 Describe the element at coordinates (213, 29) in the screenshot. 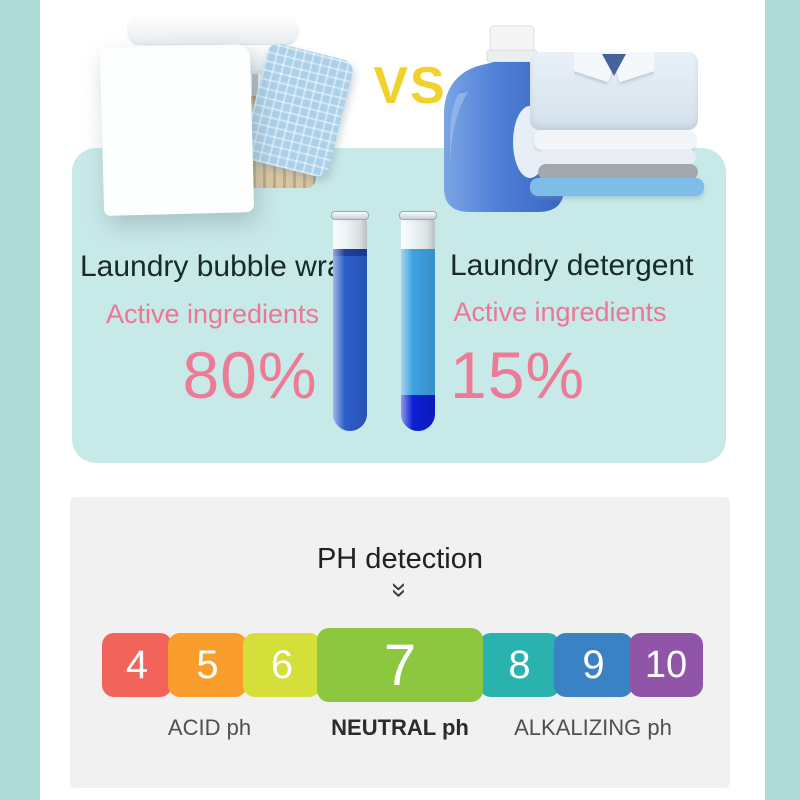

I see `folded-white-towel-image` at that location.